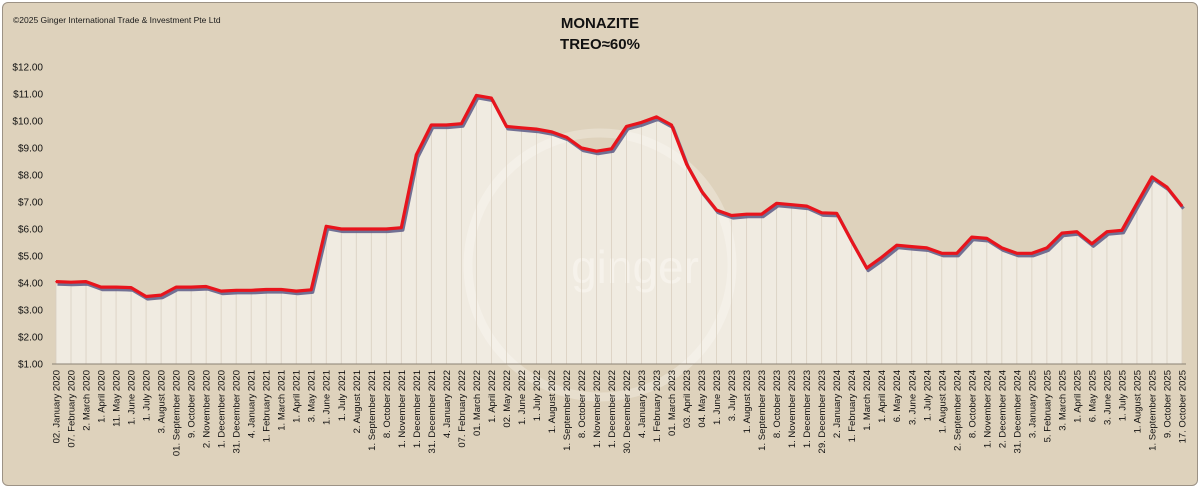 This screenshot has height=488, width=1200. What do you see at coordinates (87, 400) in the screenshot?
I see `x-tick-label: 2. March 2020` at bounding box center [87, 400].